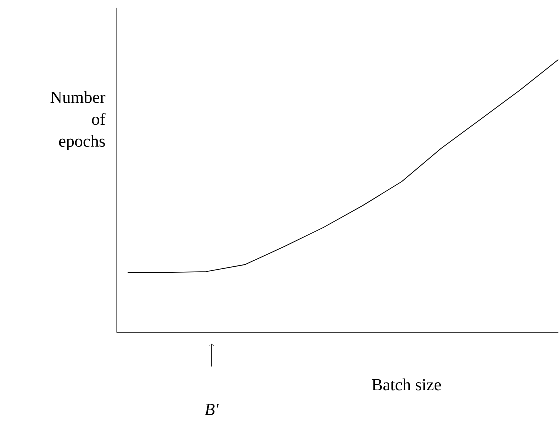 The image size is (559, 432). What do you see at coordinates (78, 121) in the screenshot?
I see `y-axis-title: Number of epochs` at bounding box center [78, 121].